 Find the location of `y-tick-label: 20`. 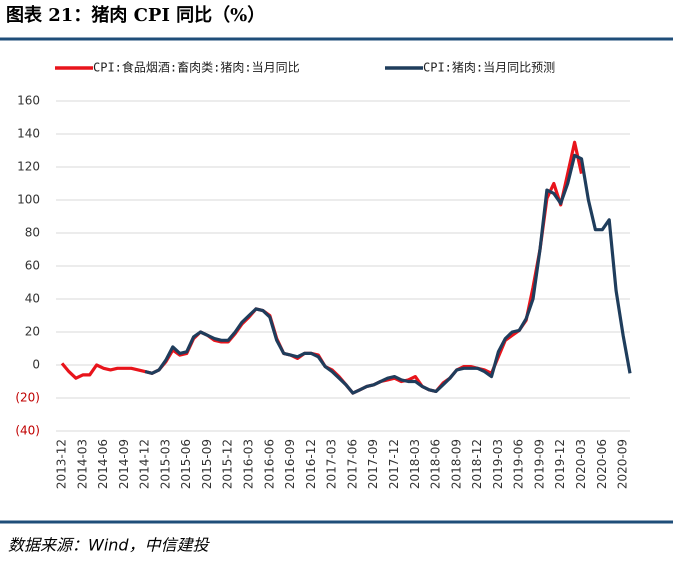

y-tick-label: 20 is located at coordinates (32, 332).